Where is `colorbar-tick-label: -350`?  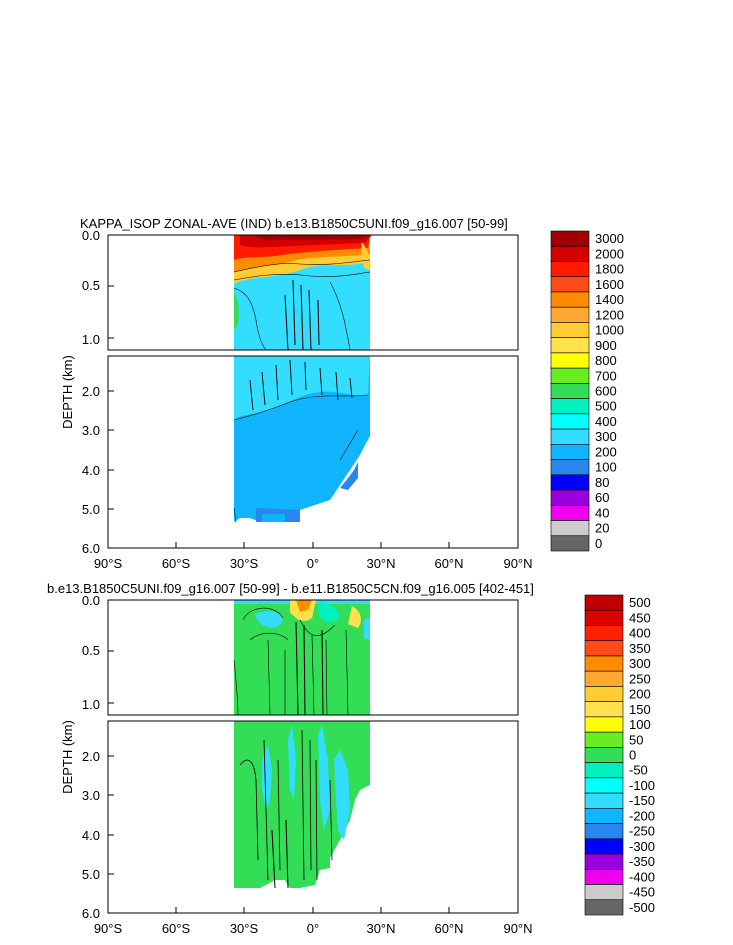
colorbar-tick-label: -350 is located at coordinates (642, 861).